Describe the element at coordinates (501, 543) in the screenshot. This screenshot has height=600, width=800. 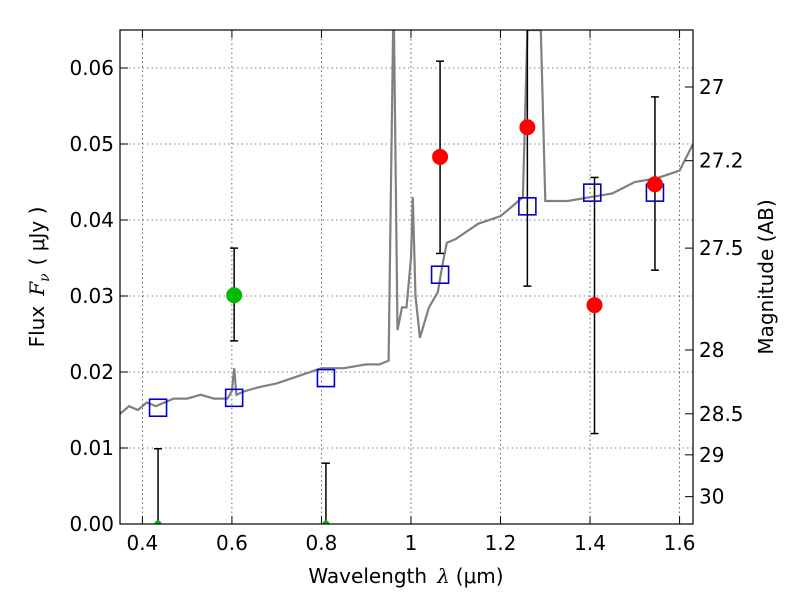
I see `x-tick-label: 1.2` at that location.